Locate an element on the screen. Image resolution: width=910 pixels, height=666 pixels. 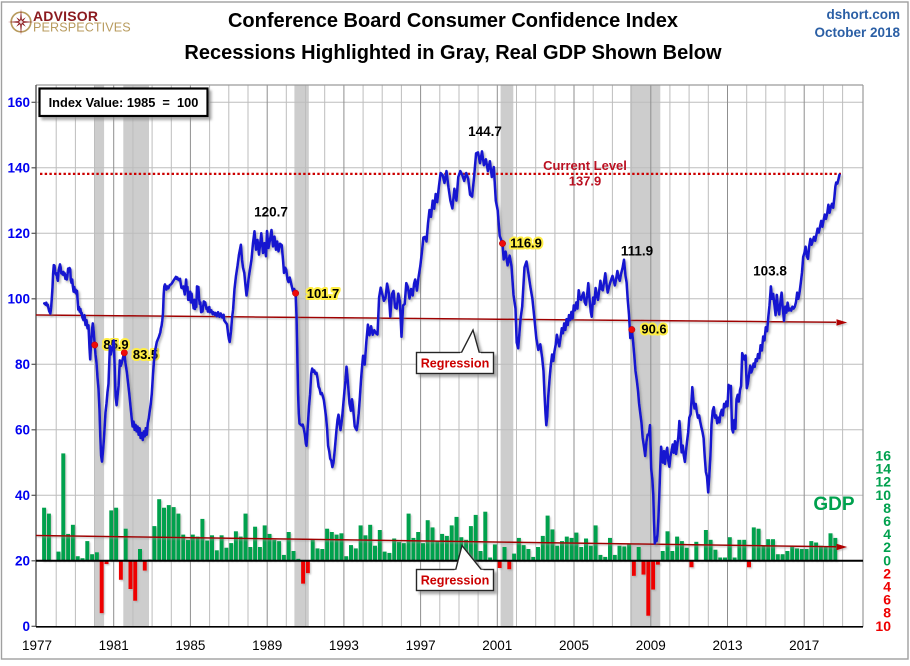
svg-text: GDP is located at coordinates (834, 504).